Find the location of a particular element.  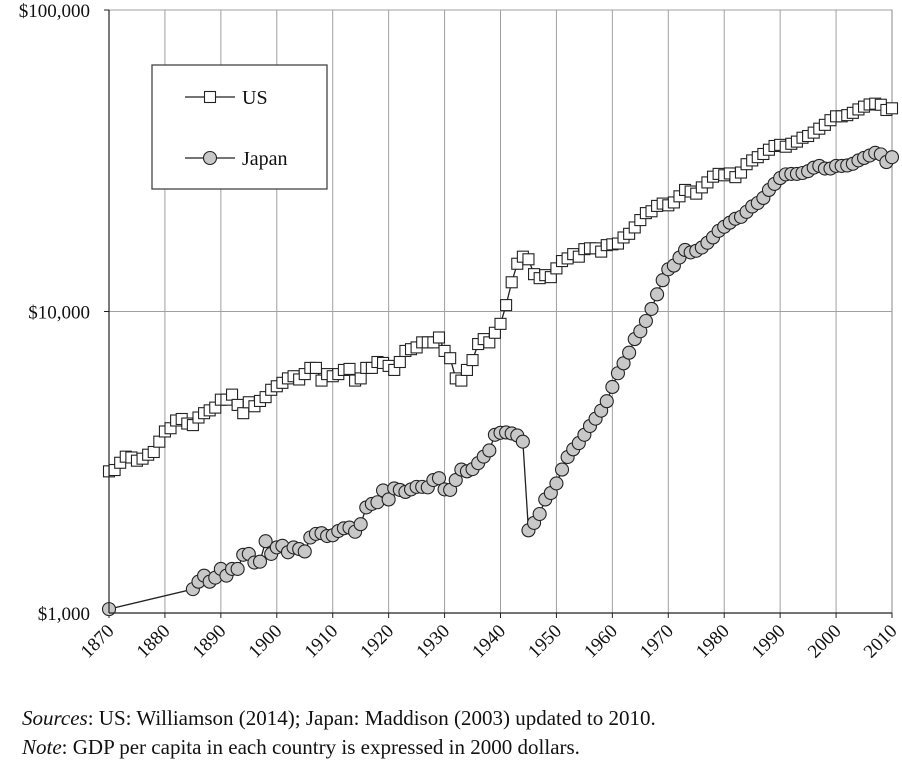

x-tick-label: 1980 is located at coordinates (713, 642).